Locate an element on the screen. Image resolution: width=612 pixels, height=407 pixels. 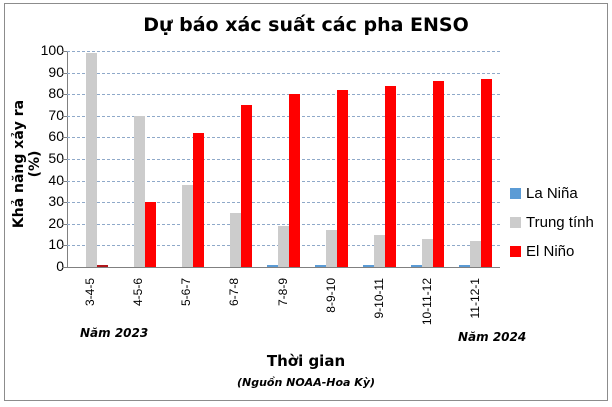
legend-item: Trung tính is located at coordinates (552, 222).